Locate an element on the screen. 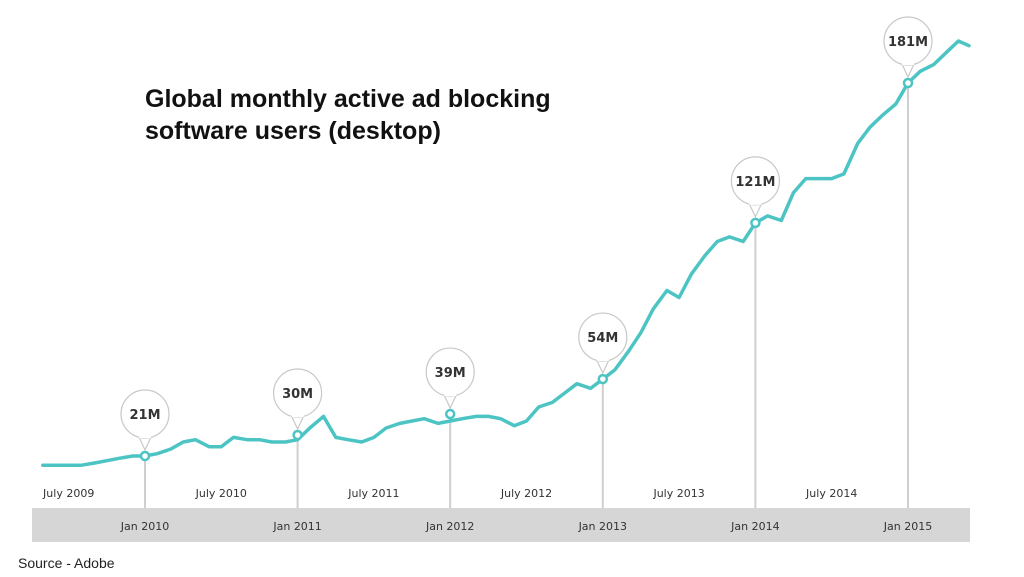 Image resolution: width=1024 pixels, height=577 pixels. callout-label: 39M is located at coordinates (450, 373).